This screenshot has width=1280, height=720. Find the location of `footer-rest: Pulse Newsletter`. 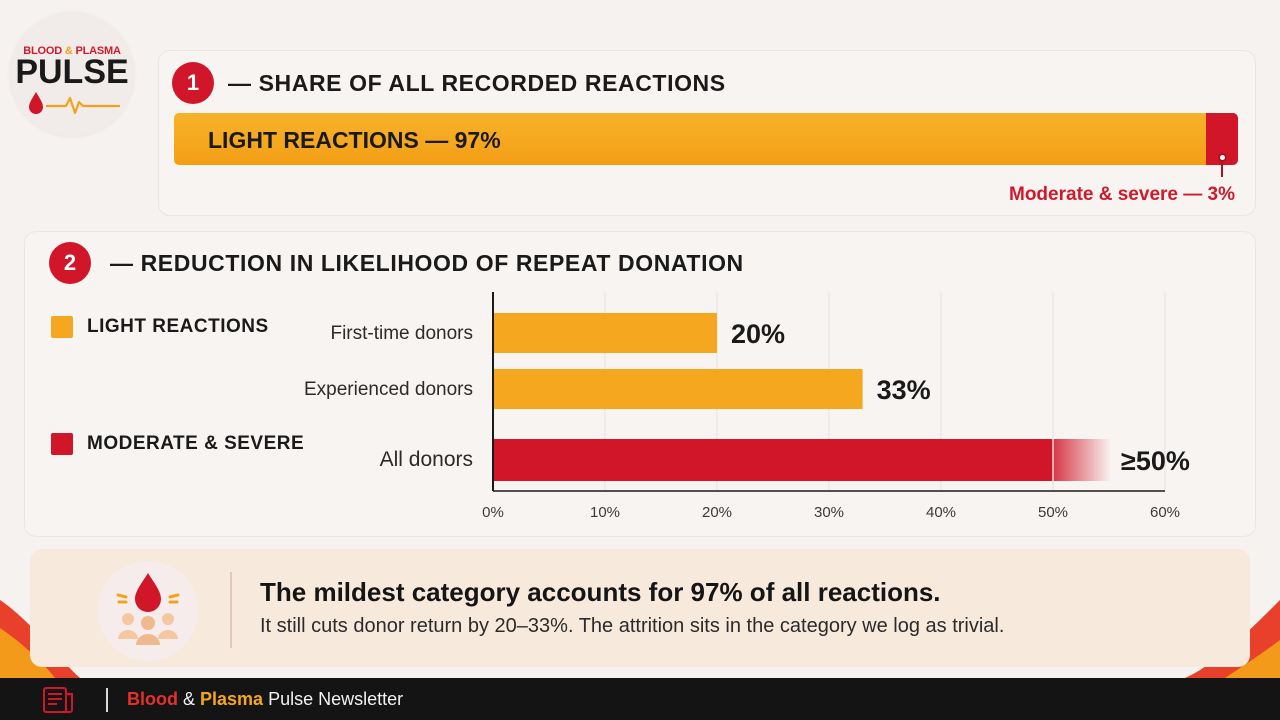

footer-rest: Pulse Newsletter is located at coordinates (333, 699).